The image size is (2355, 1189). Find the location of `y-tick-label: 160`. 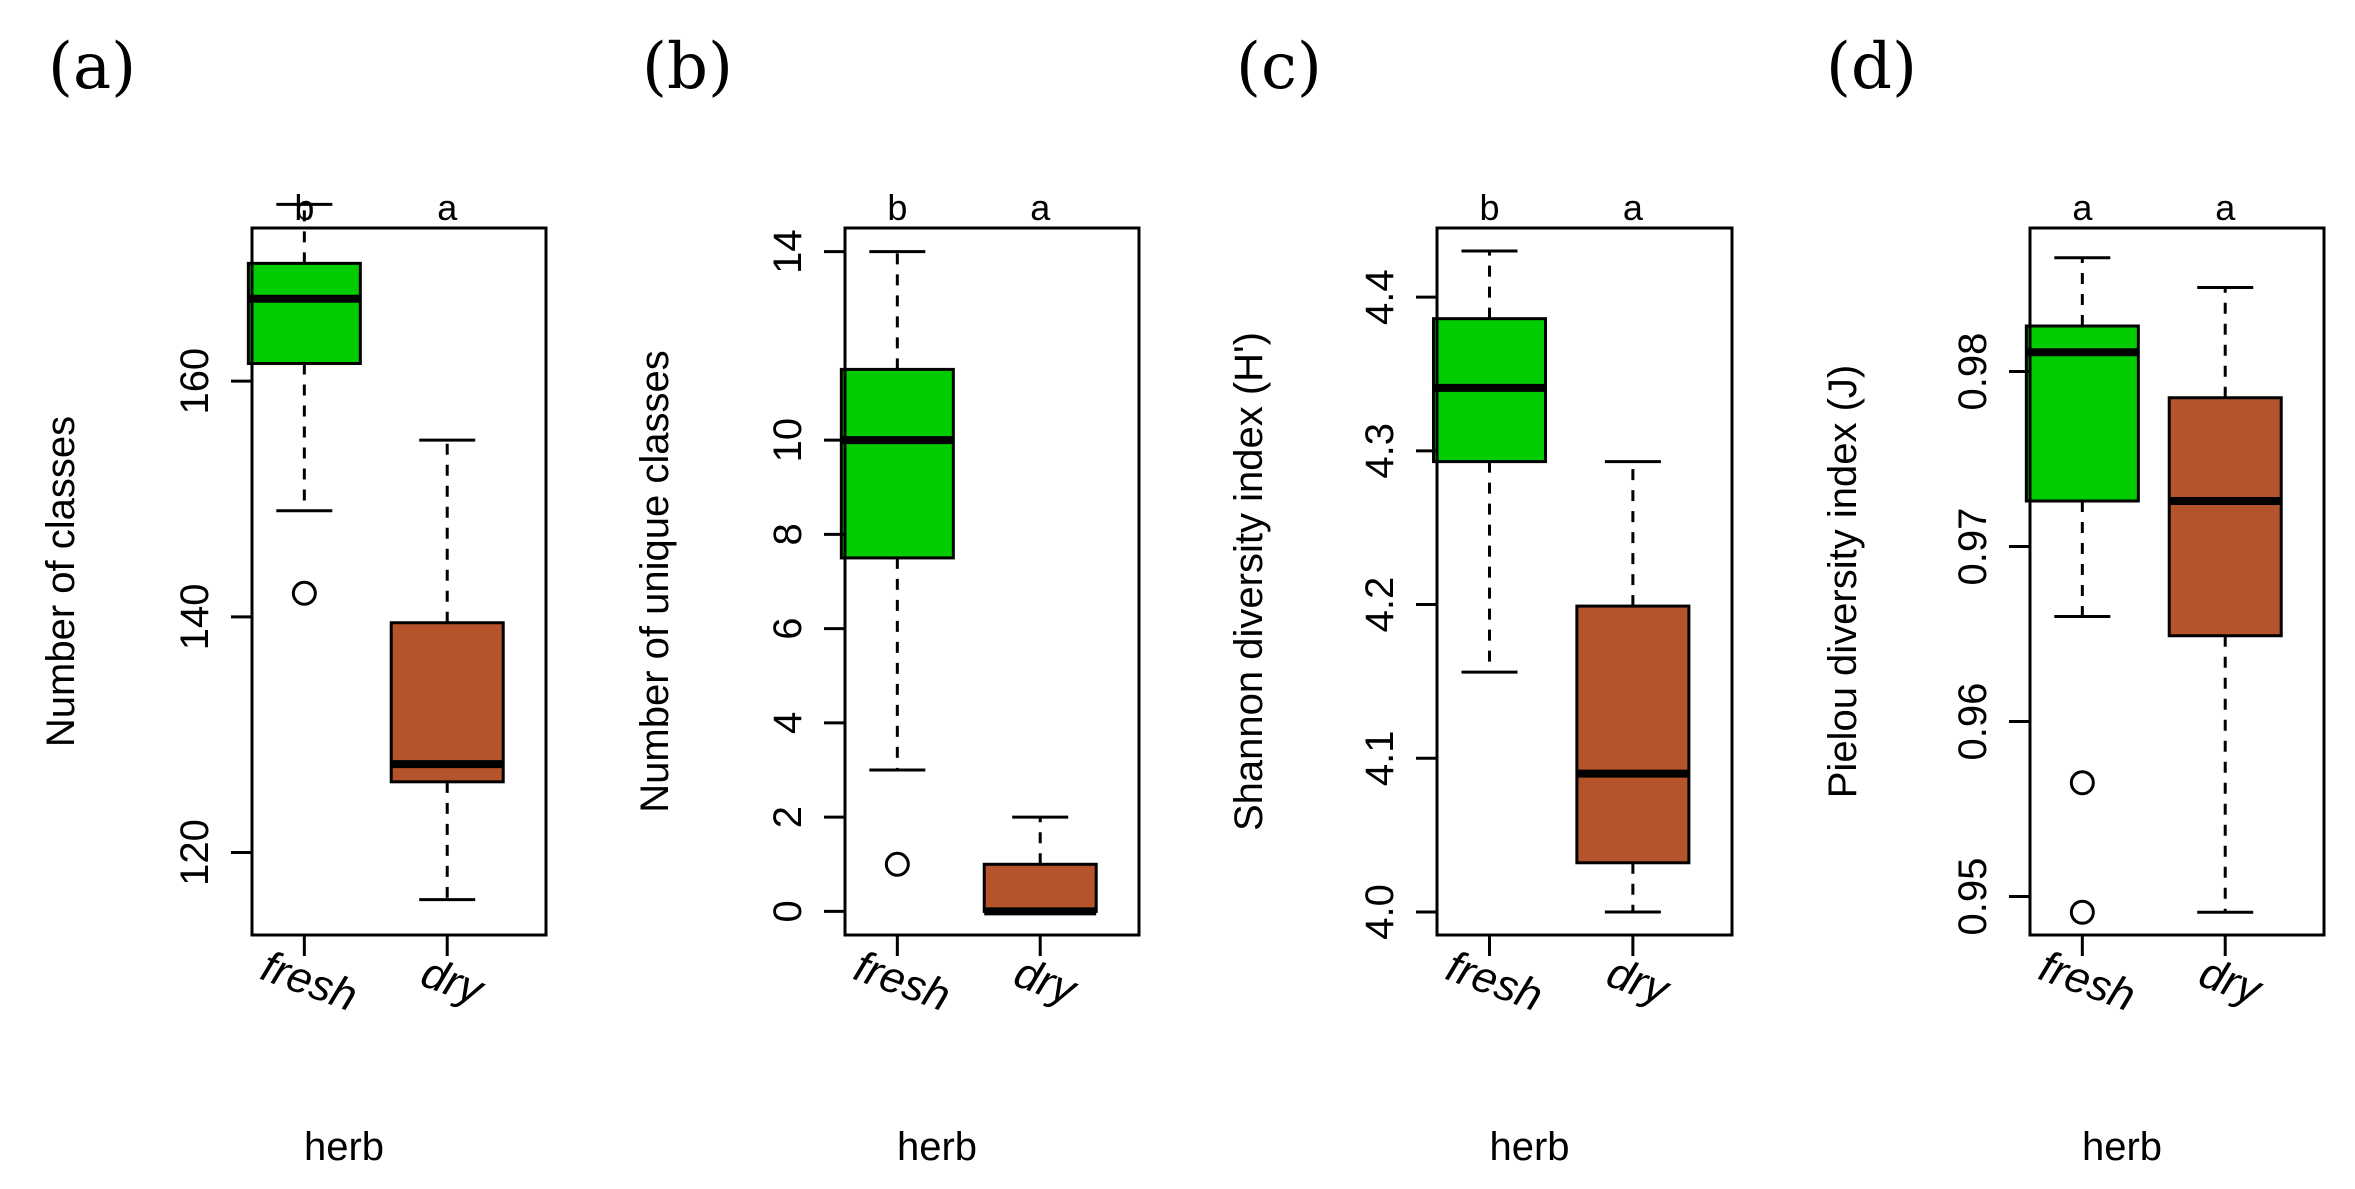

y-tick-label: 160 is located at coordinates (195, 381).